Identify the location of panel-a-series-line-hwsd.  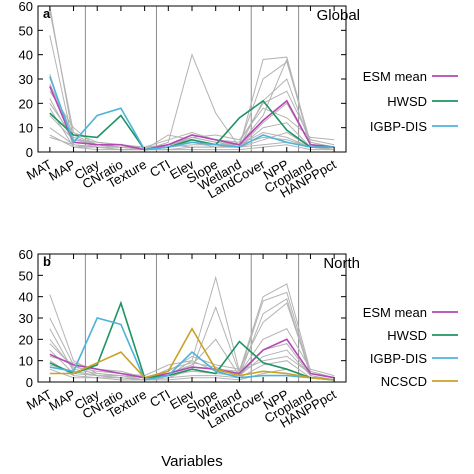
(192, 125).